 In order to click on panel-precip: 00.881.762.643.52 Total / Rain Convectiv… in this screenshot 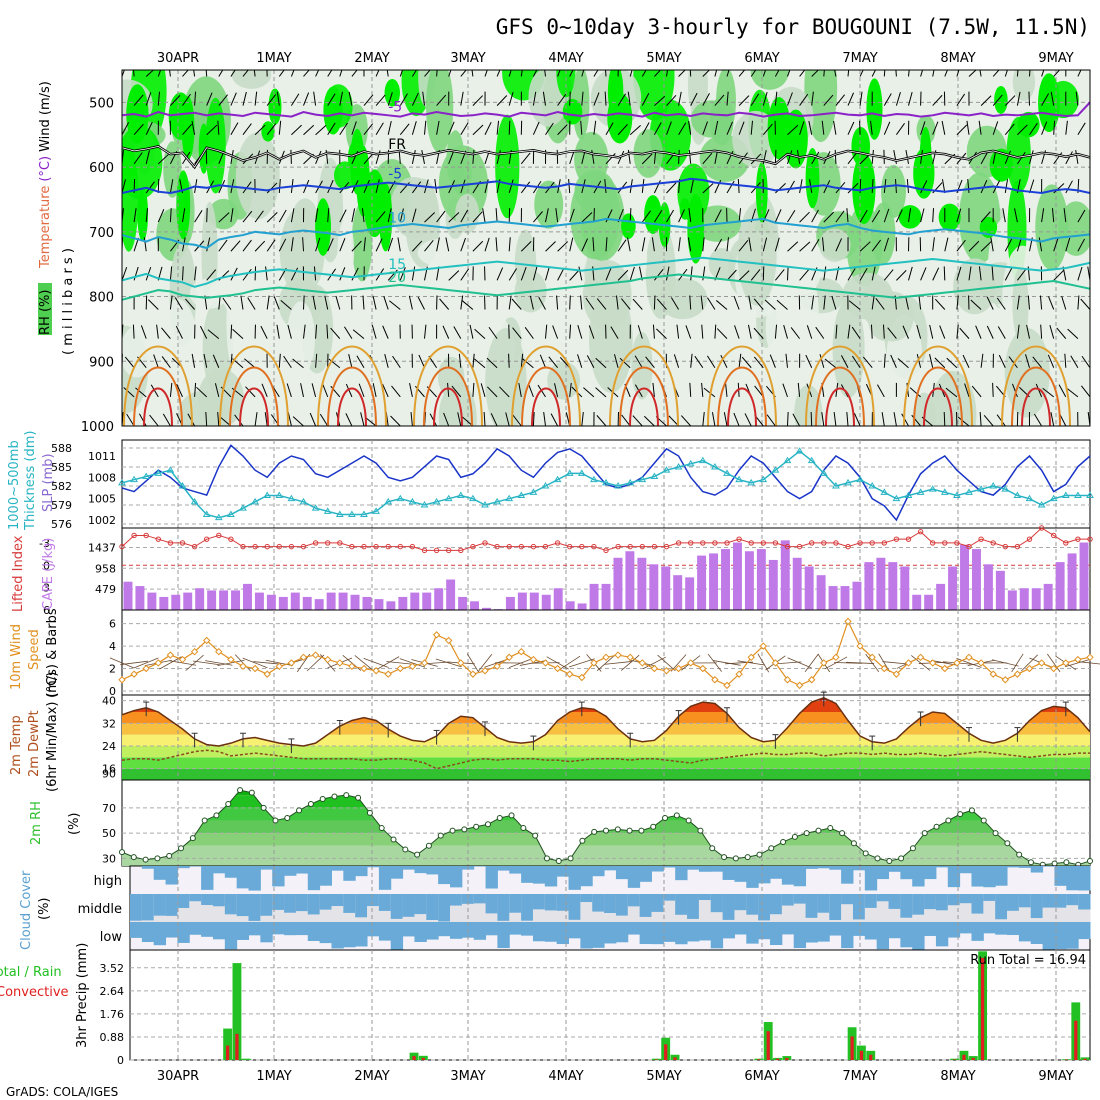, I will do `click(545, 1005)`.